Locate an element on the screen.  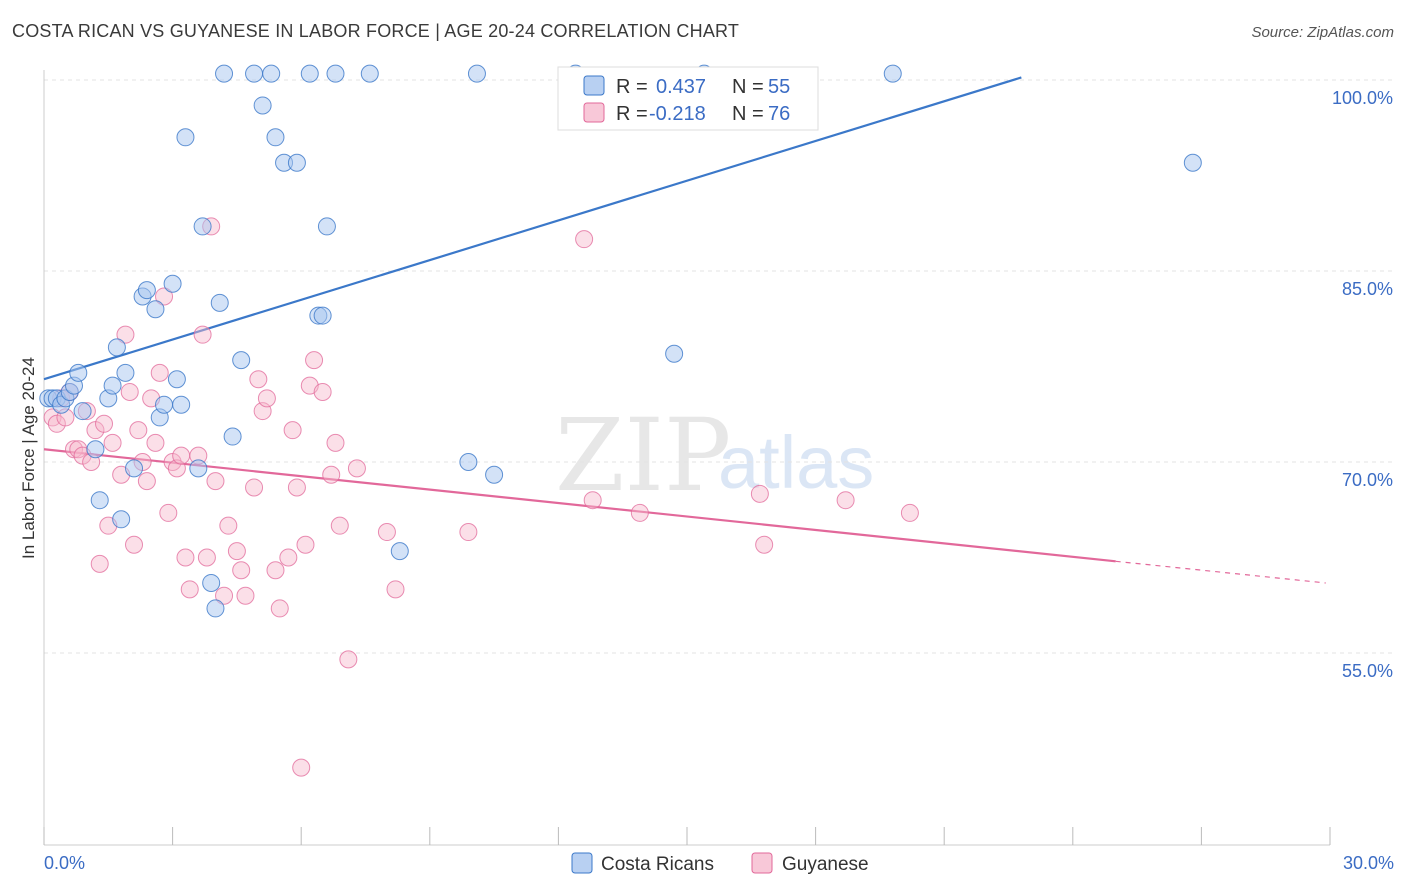
legend-r-value-2: -0.218 is located at coordinates (677, 114).